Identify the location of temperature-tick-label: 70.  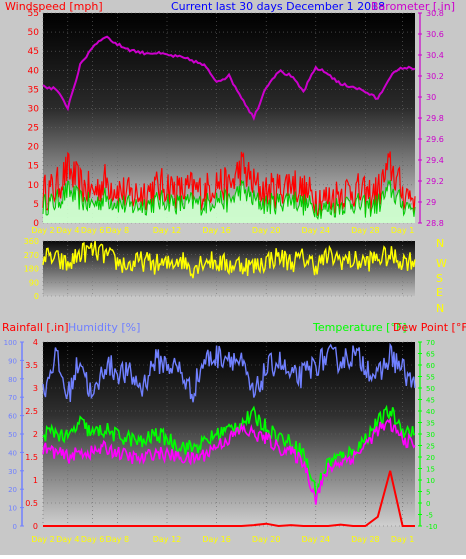
(430, 343).